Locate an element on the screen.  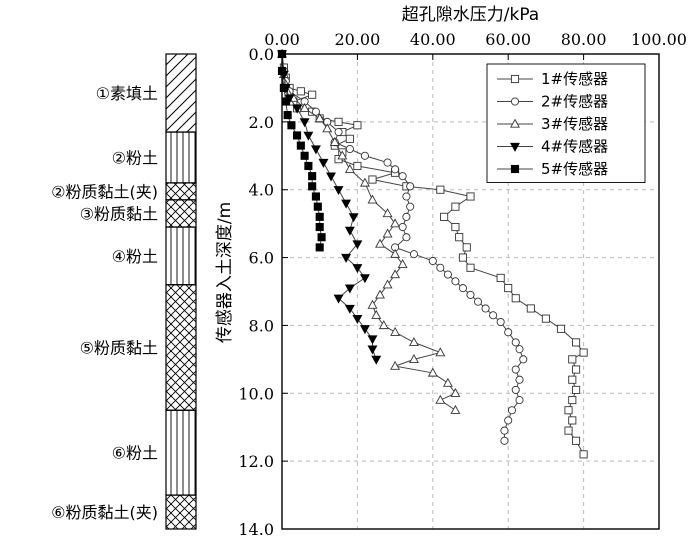
legend-label: 5#传感器 is located at coordinates (574, 169).